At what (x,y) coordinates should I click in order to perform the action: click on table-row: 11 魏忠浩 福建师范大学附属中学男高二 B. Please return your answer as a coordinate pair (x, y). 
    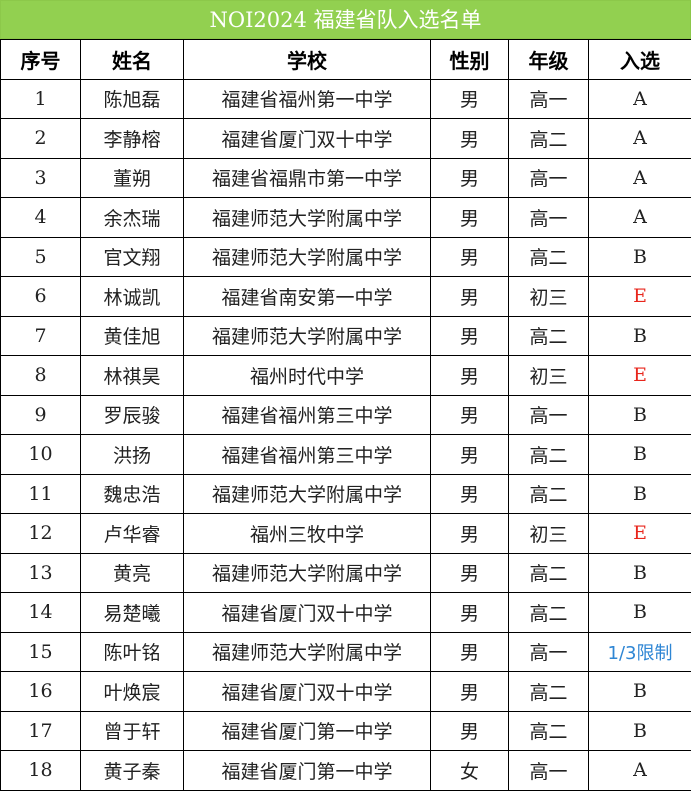
    Looking at the image, I should click on (345, 493).